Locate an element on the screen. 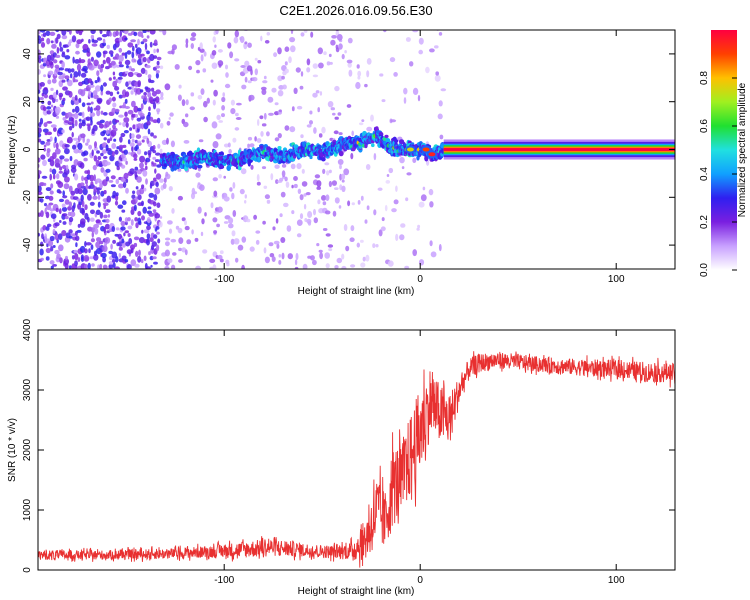  snr-ylabel: SNR (10 * v/v) is located at coordinates (12, 450).